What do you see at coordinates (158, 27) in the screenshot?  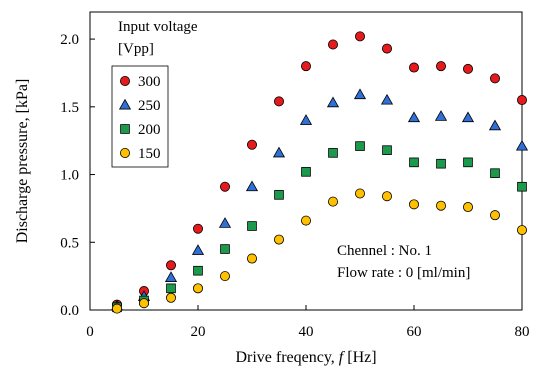 I see `legend-title-line1: Input voltage` at bounding box center [158, 27].